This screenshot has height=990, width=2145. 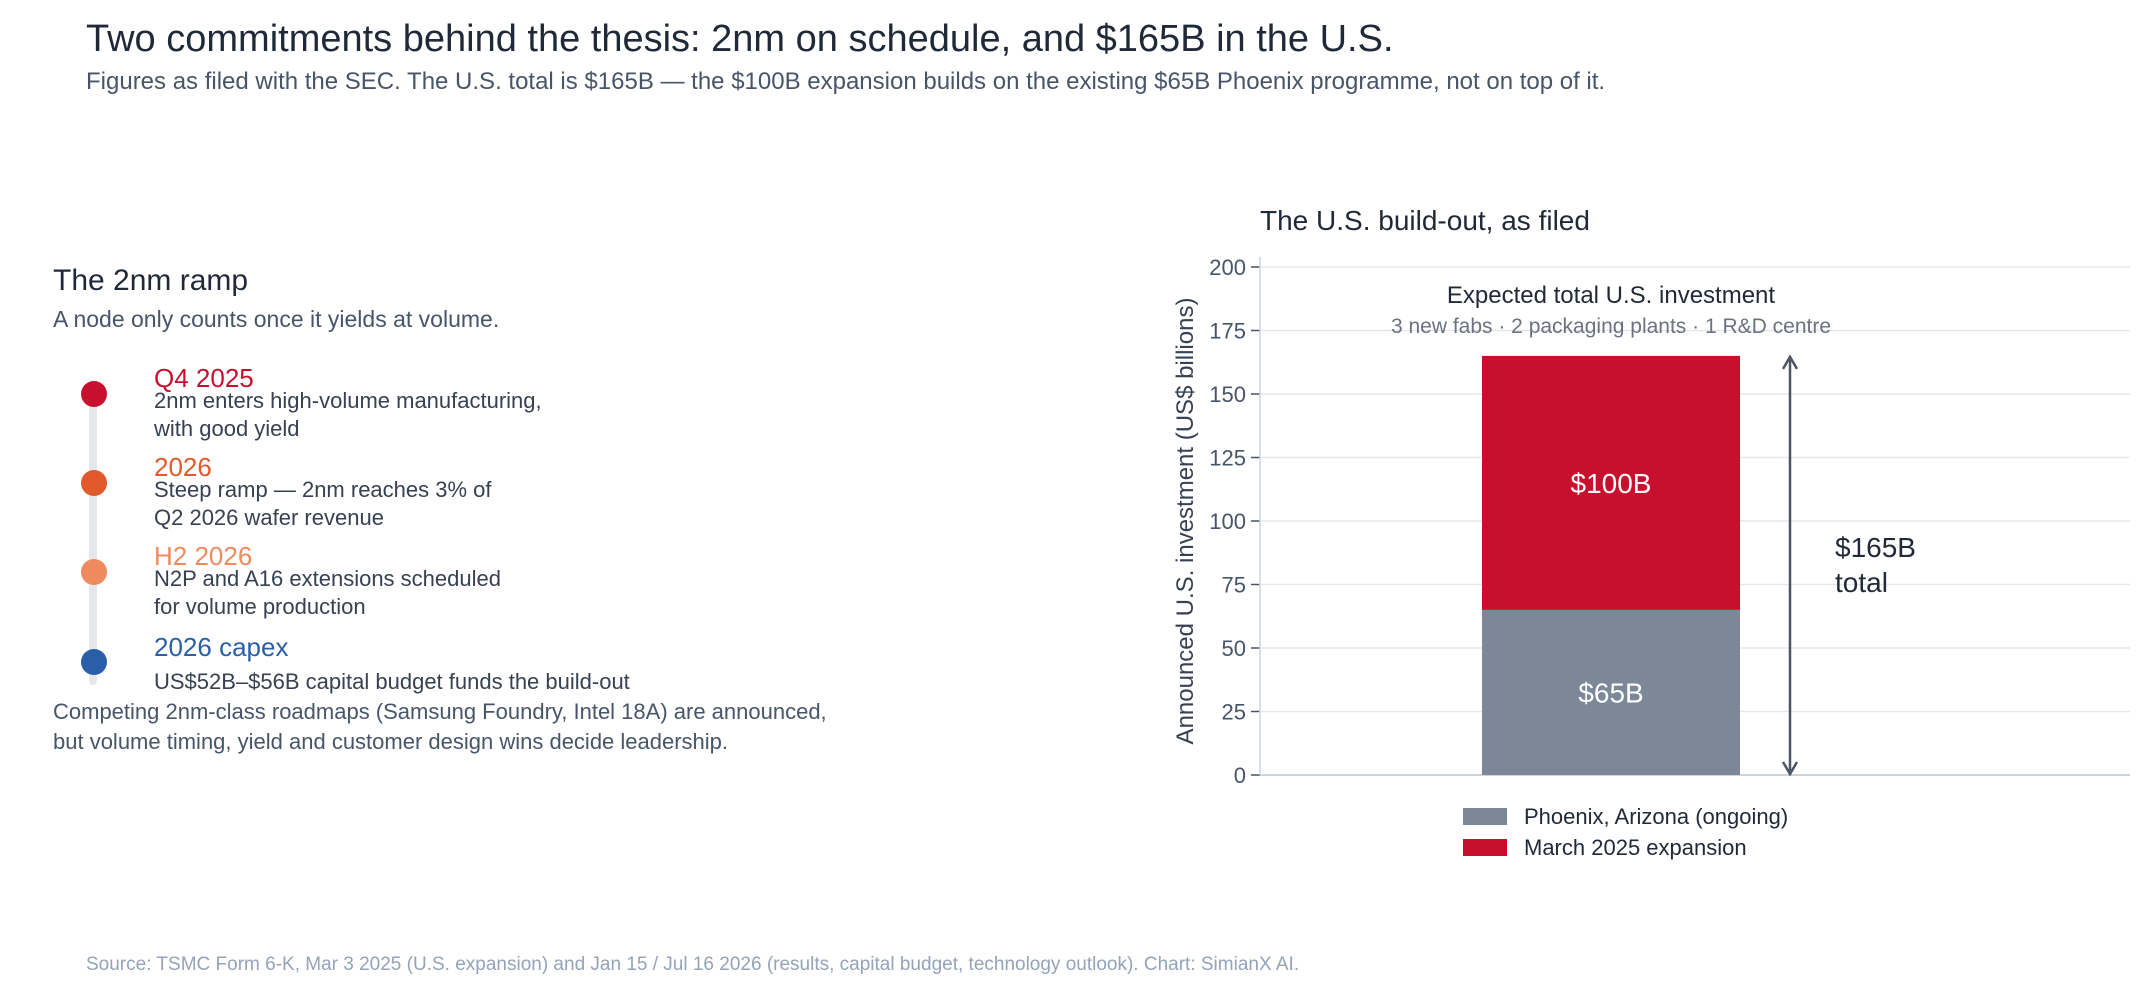 I want to click on y-tick-label: 125, so click(x=1227, y=458).